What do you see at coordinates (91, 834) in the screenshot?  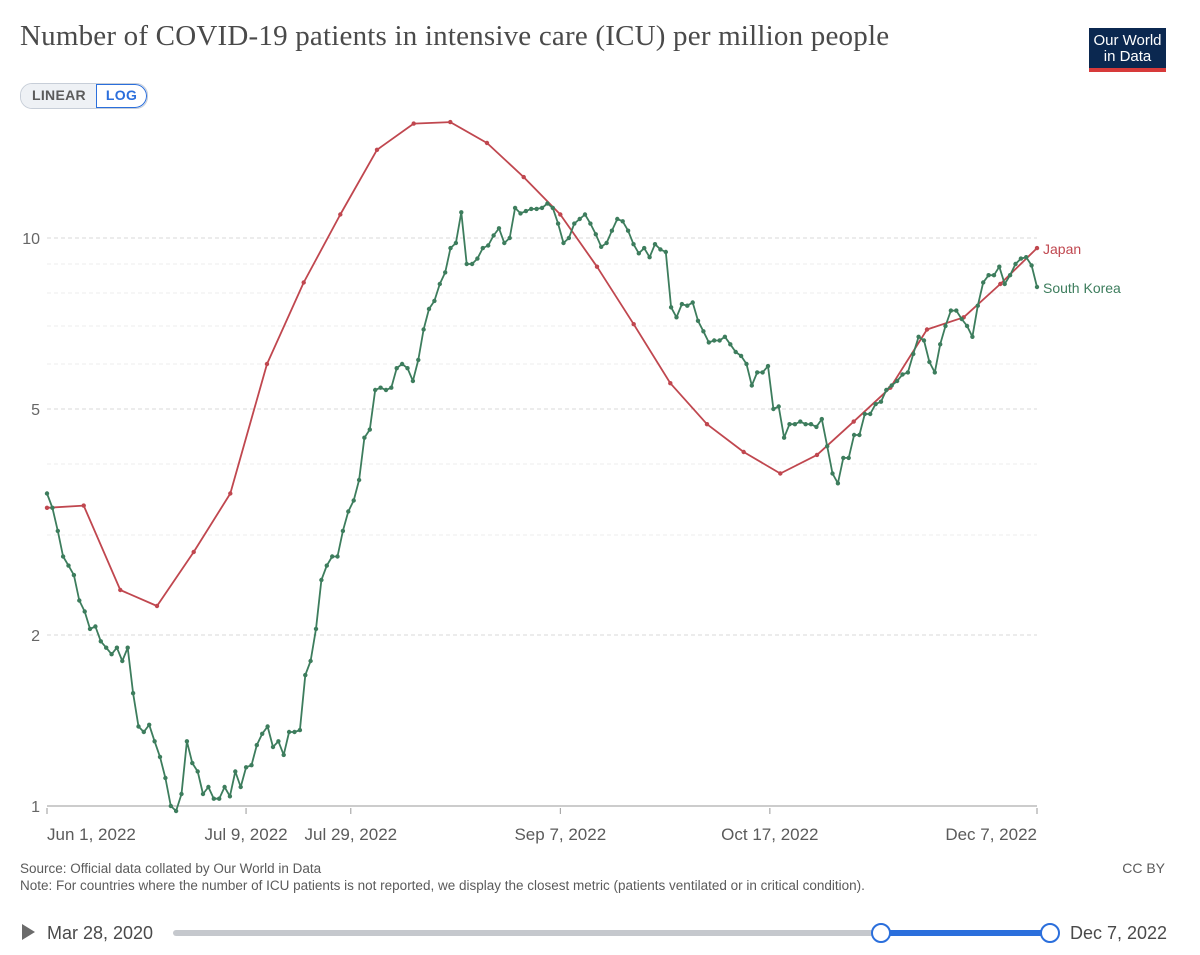 I see `x-tick-label: Jun 1, 2022` at bounding box center [91, 834].